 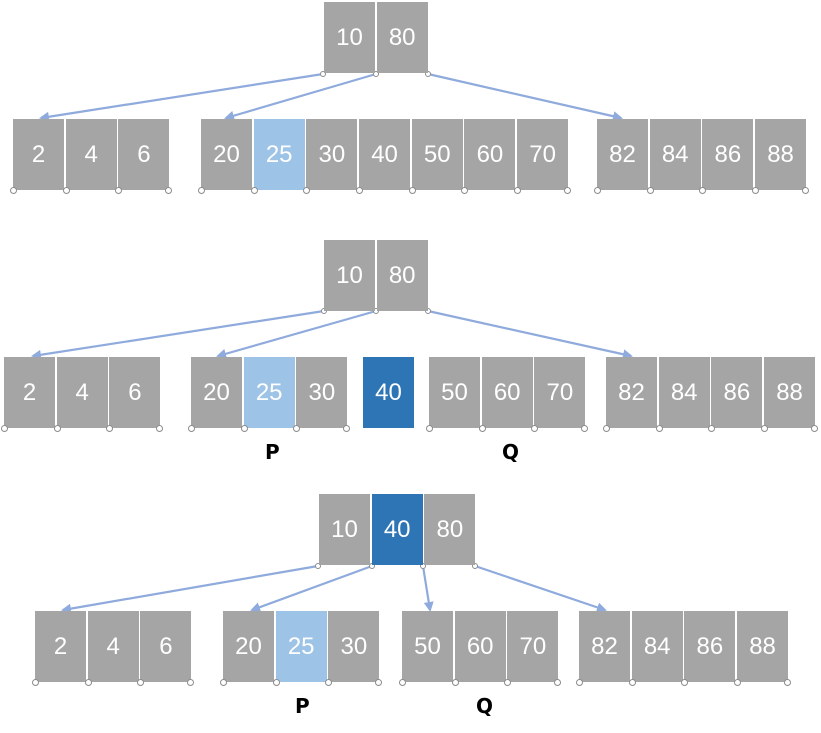 I want to click on node-label-p: P, so click(x=272, y=452).